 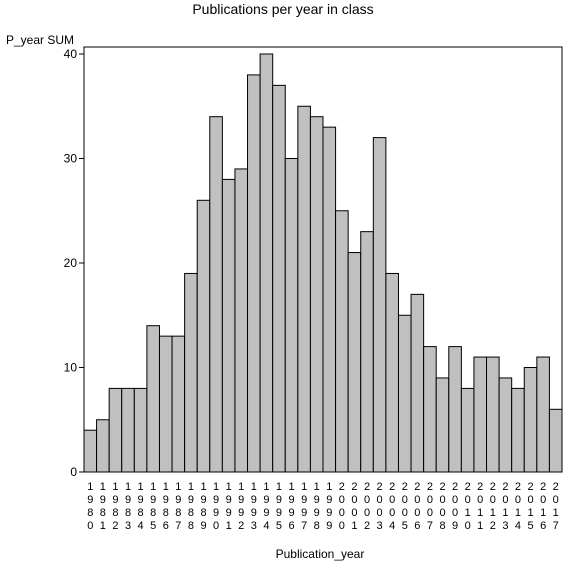 I want to click on bar-1984, so click(x=140, y=430).